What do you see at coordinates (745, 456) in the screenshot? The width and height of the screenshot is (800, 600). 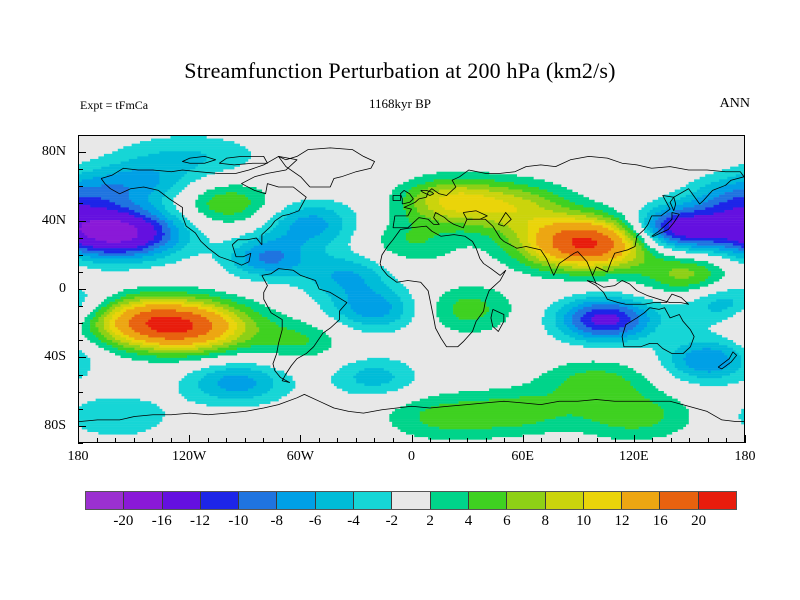 I see `x-axis-label: 180` at bounding box center [745, 456].